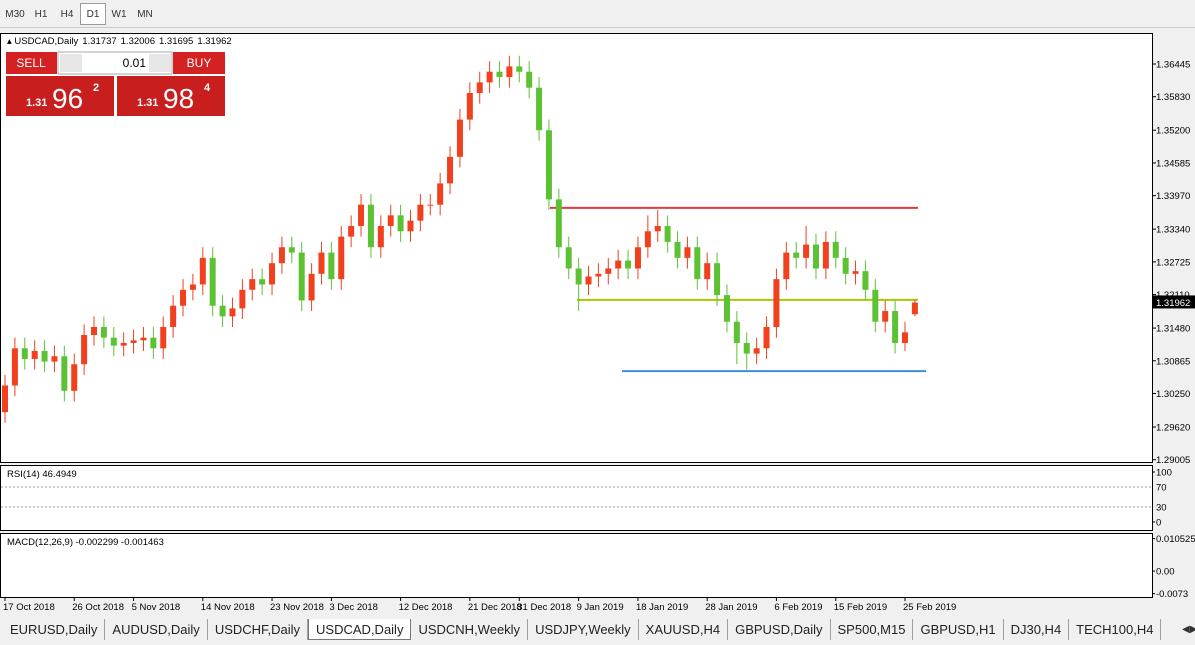 The width and height of the screenshot is (1195, 645). What do you see at coordinates (1115, 629) in the screenshot?
I see `chart-tab: TECH100,H4` at bounding box center [1115, 629].